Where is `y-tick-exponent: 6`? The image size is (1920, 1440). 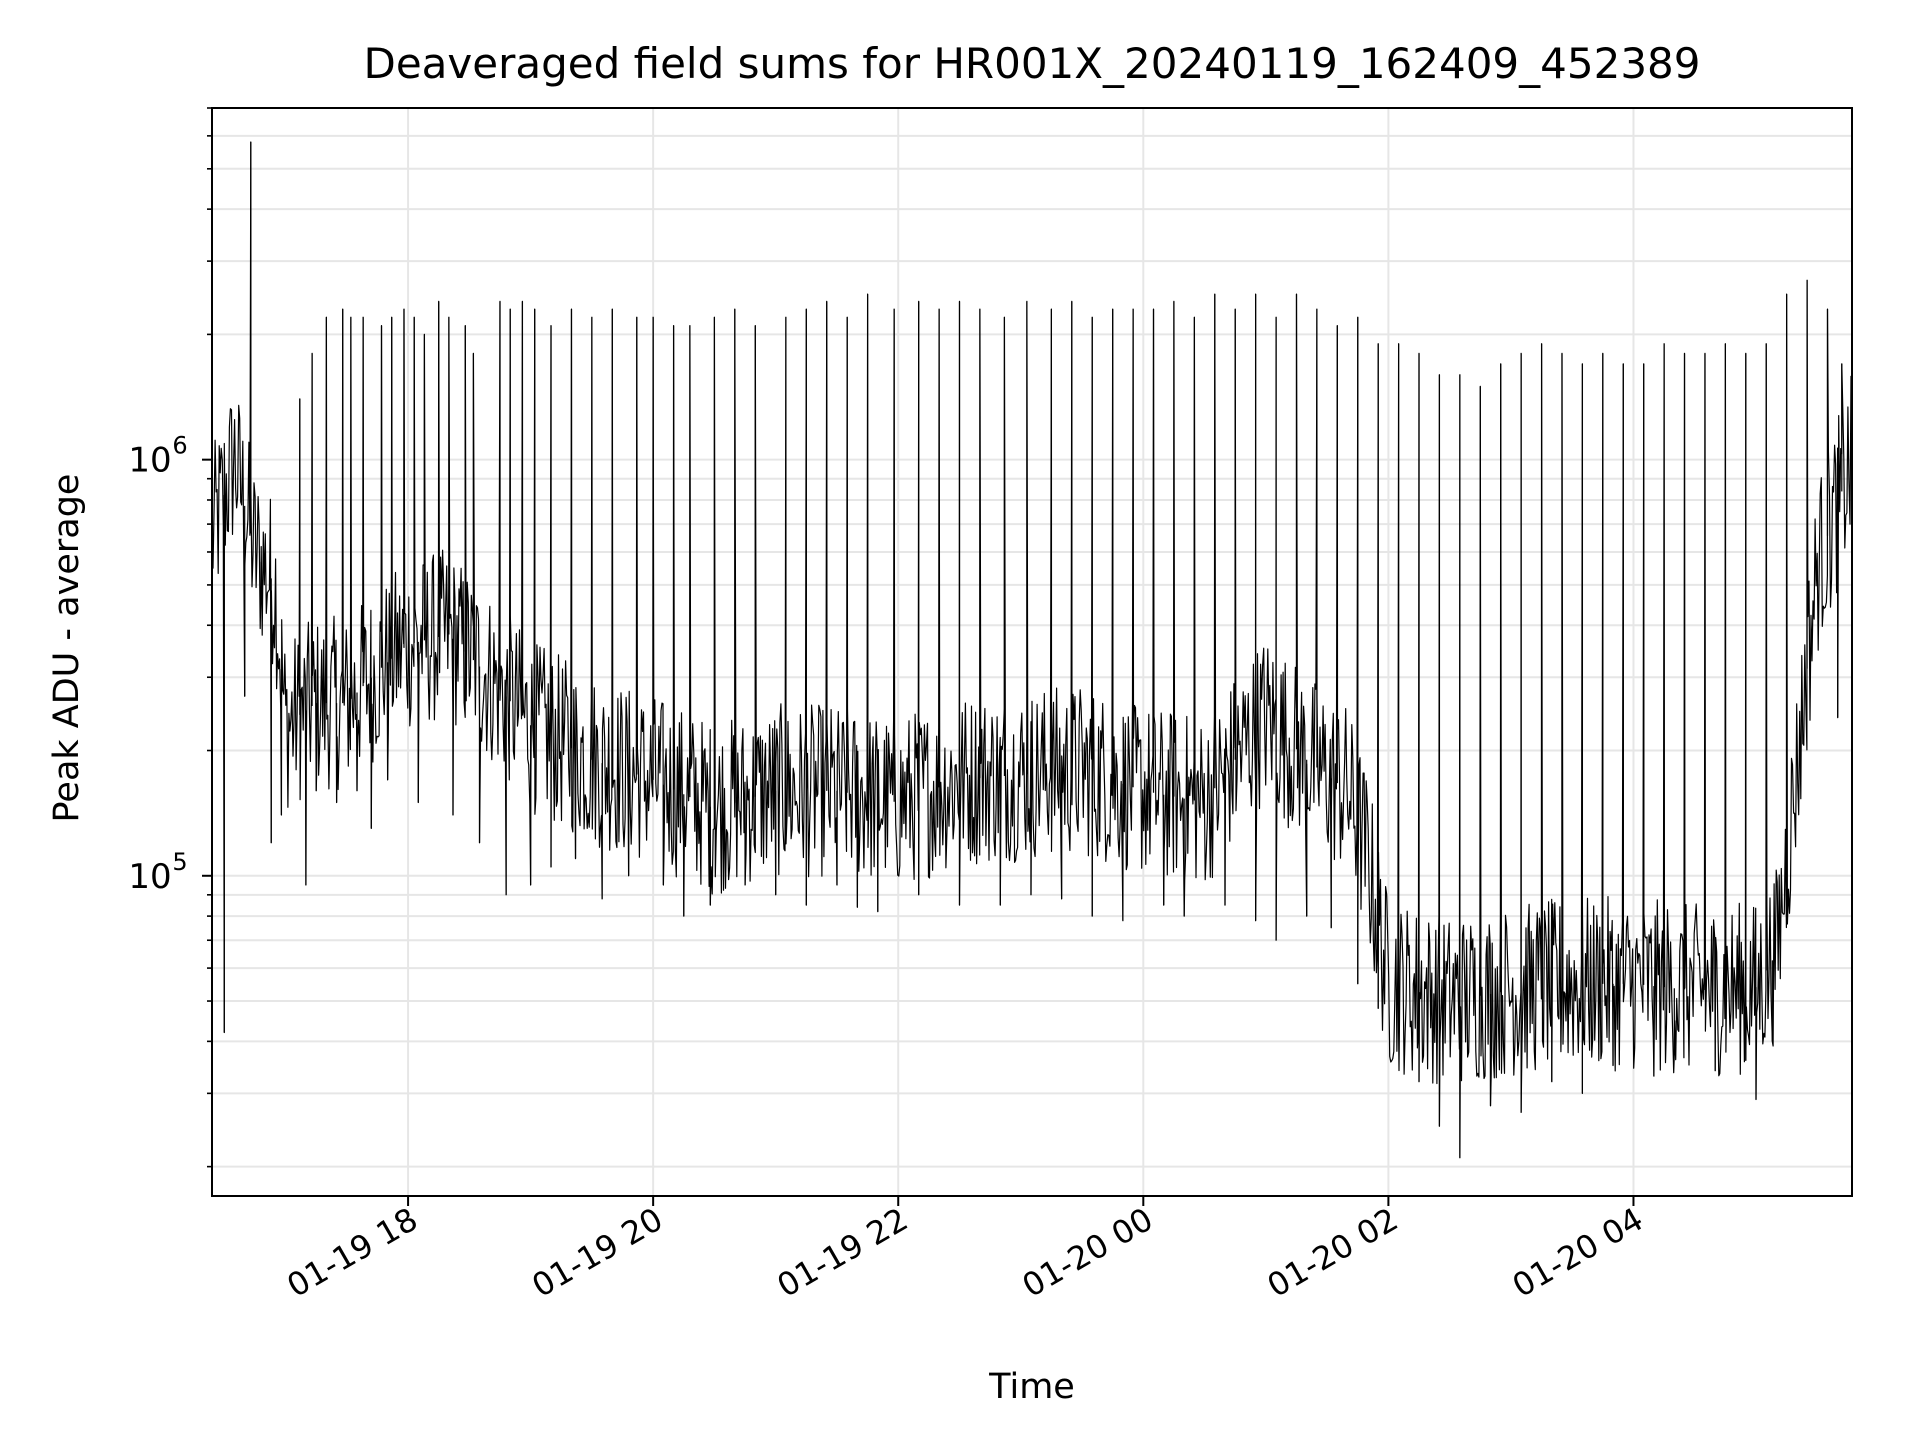
y-tick-exponent: 6 is located at coordinates (179, 446).